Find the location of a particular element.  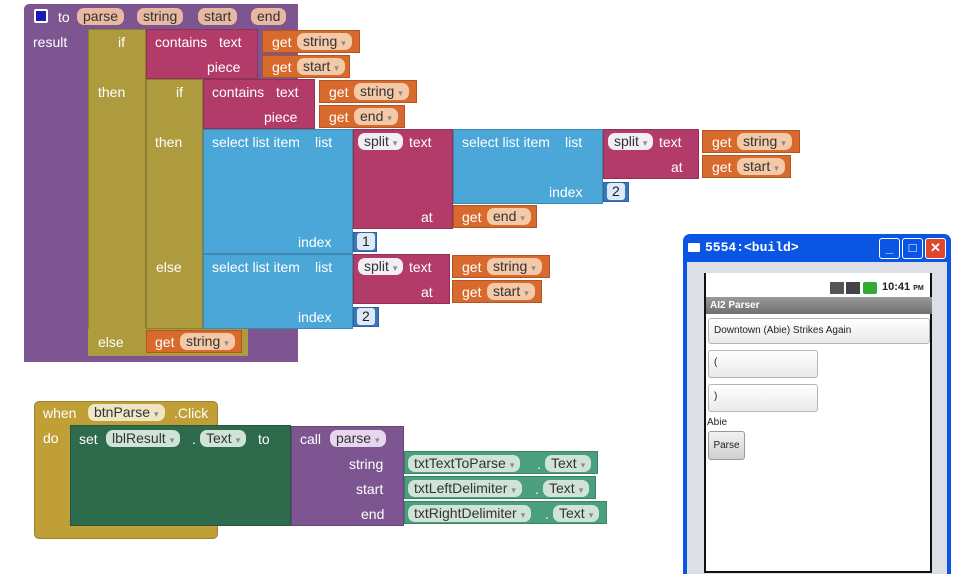

clock-ampm: PM is located at coordinates (918, 288).